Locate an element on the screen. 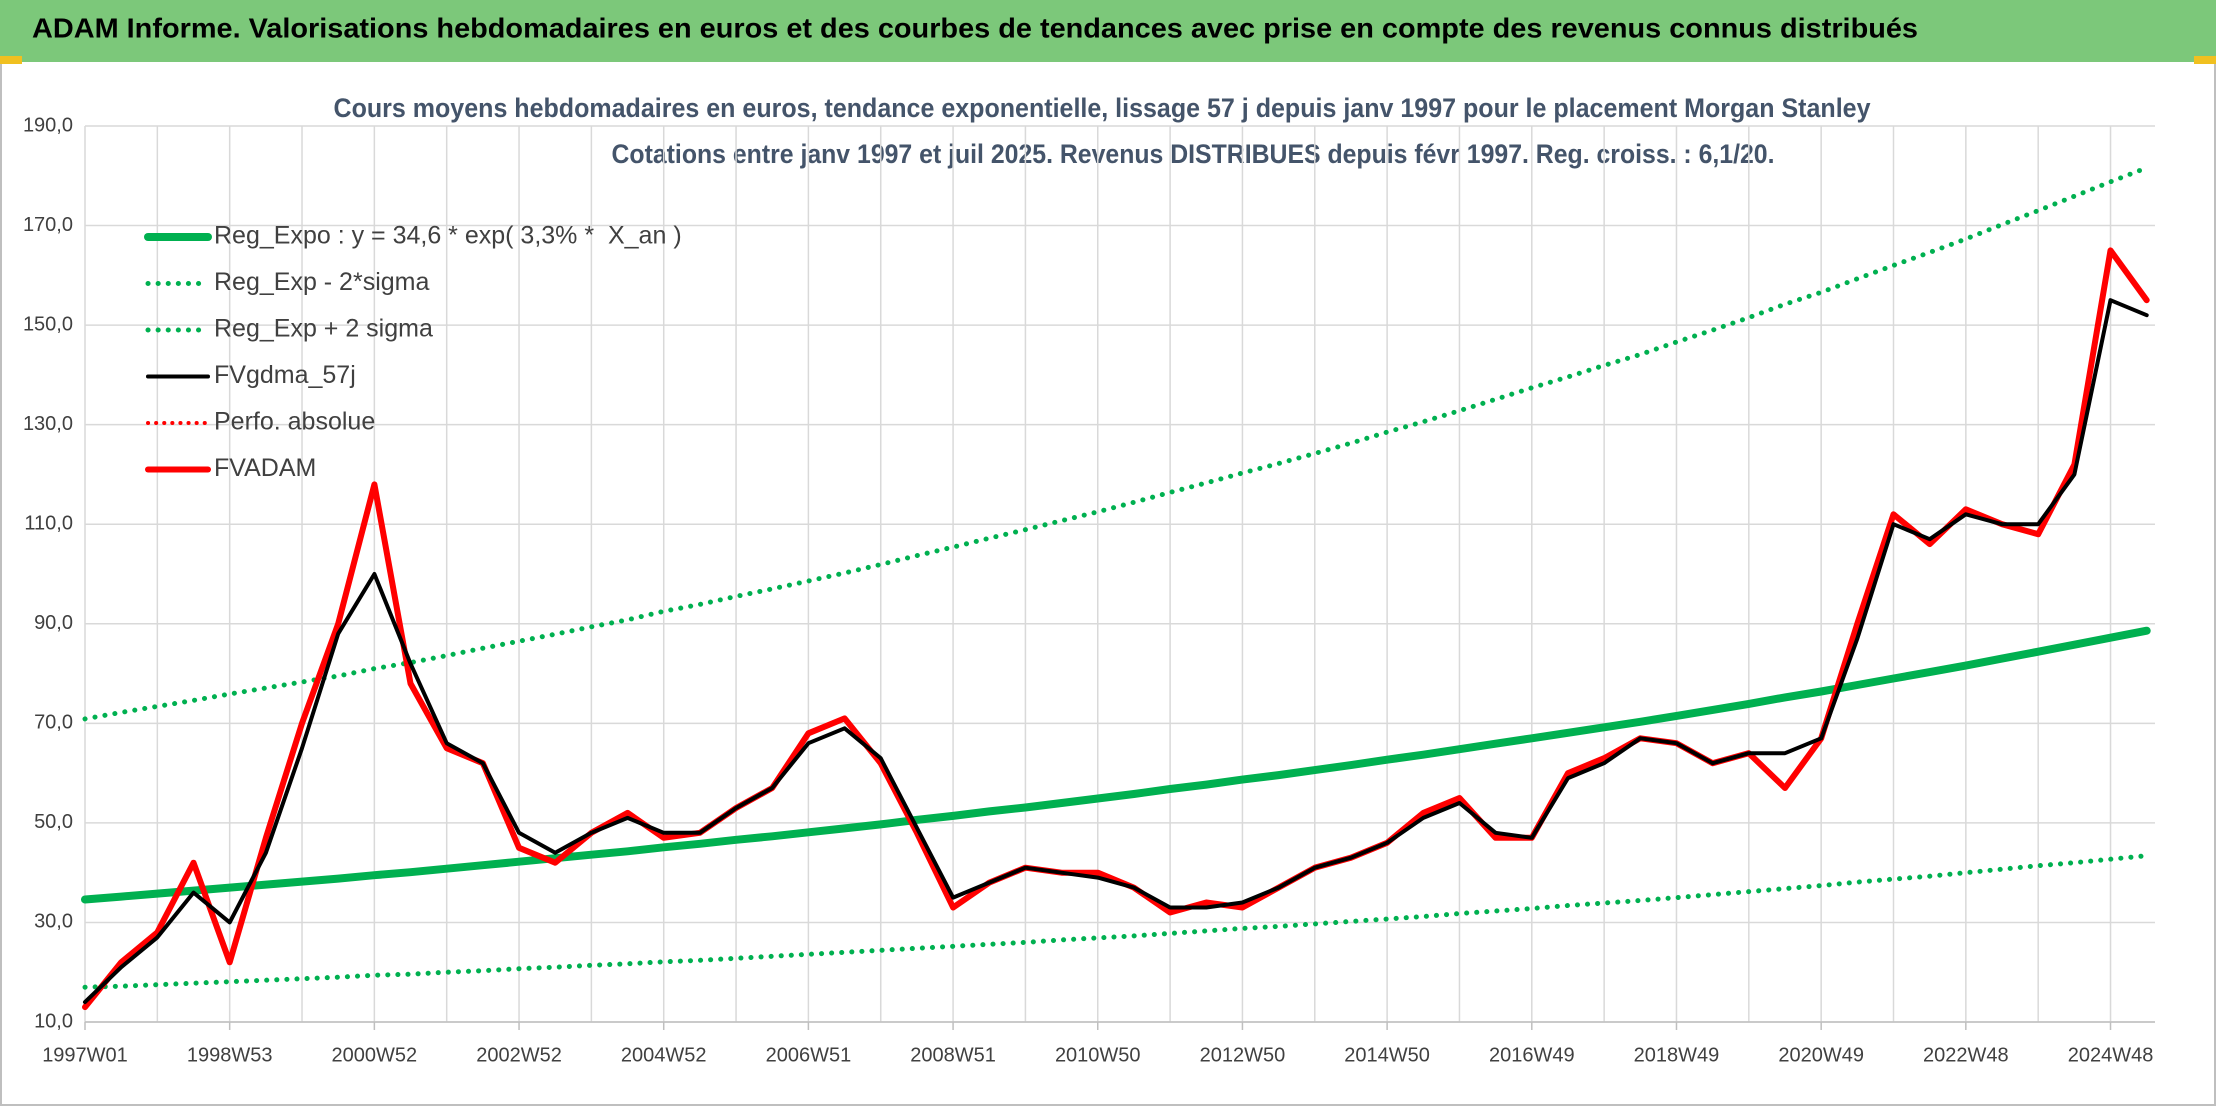 Image resolution: width=2216 pixels, height=1111 pixels. y-tick-label: 130,0 is located at coordinates (48, 424).